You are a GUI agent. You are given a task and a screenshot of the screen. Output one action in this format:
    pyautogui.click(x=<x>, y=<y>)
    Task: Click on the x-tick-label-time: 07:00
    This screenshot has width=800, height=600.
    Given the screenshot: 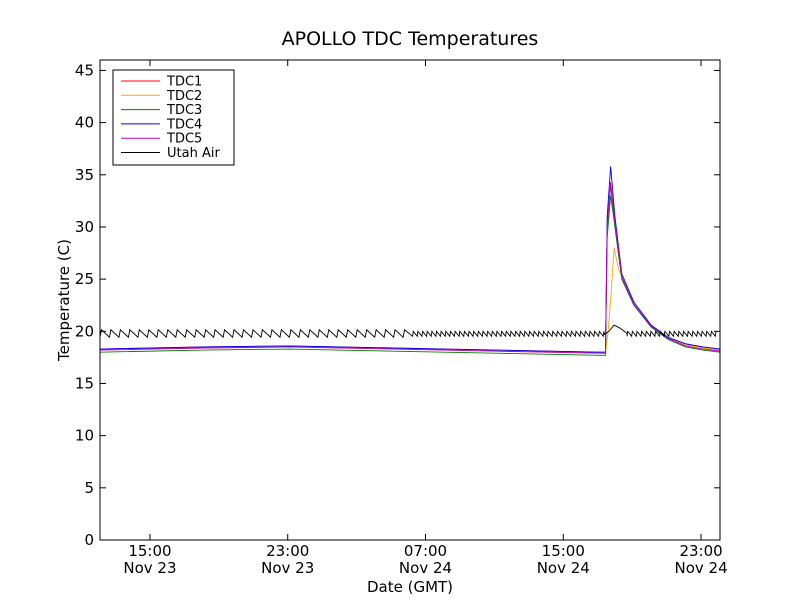 What is the action you would take?
    pyautogui.click(x=425, y=551)
    